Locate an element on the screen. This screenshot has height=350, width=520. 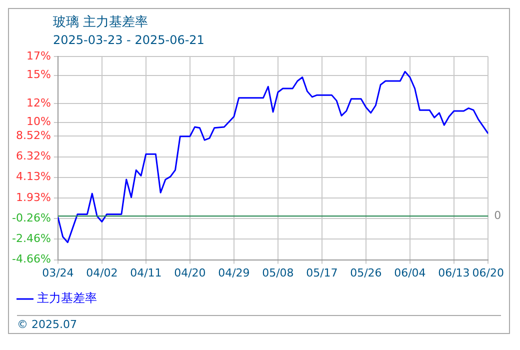
chart-title: 玻璃 主力基差率 is located at coordinates (101, 22).